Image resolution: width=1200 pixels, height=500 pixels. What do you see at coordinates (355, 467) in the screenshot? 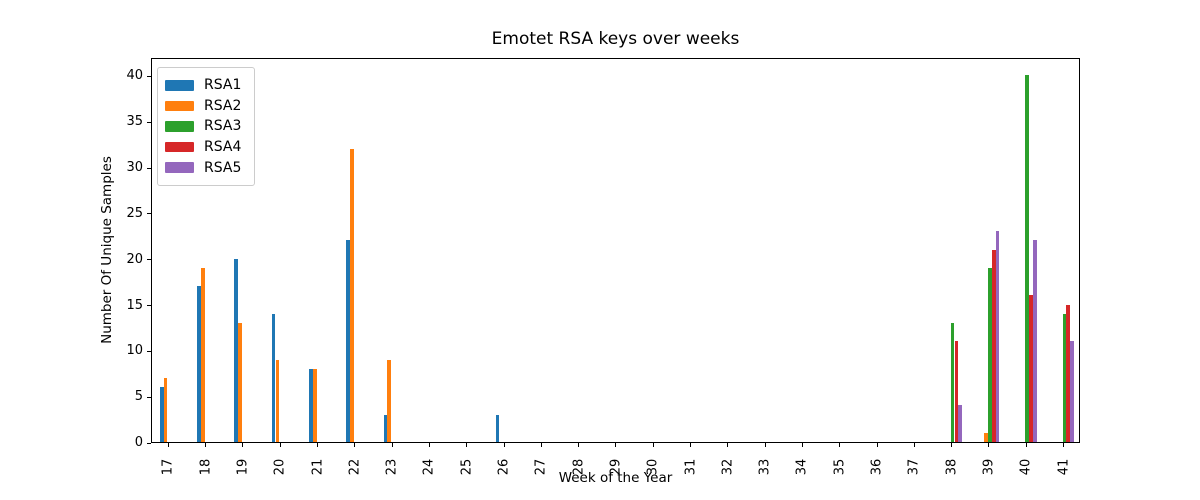
I see `x-tick-label: 22` at bounding box center [355, 467].